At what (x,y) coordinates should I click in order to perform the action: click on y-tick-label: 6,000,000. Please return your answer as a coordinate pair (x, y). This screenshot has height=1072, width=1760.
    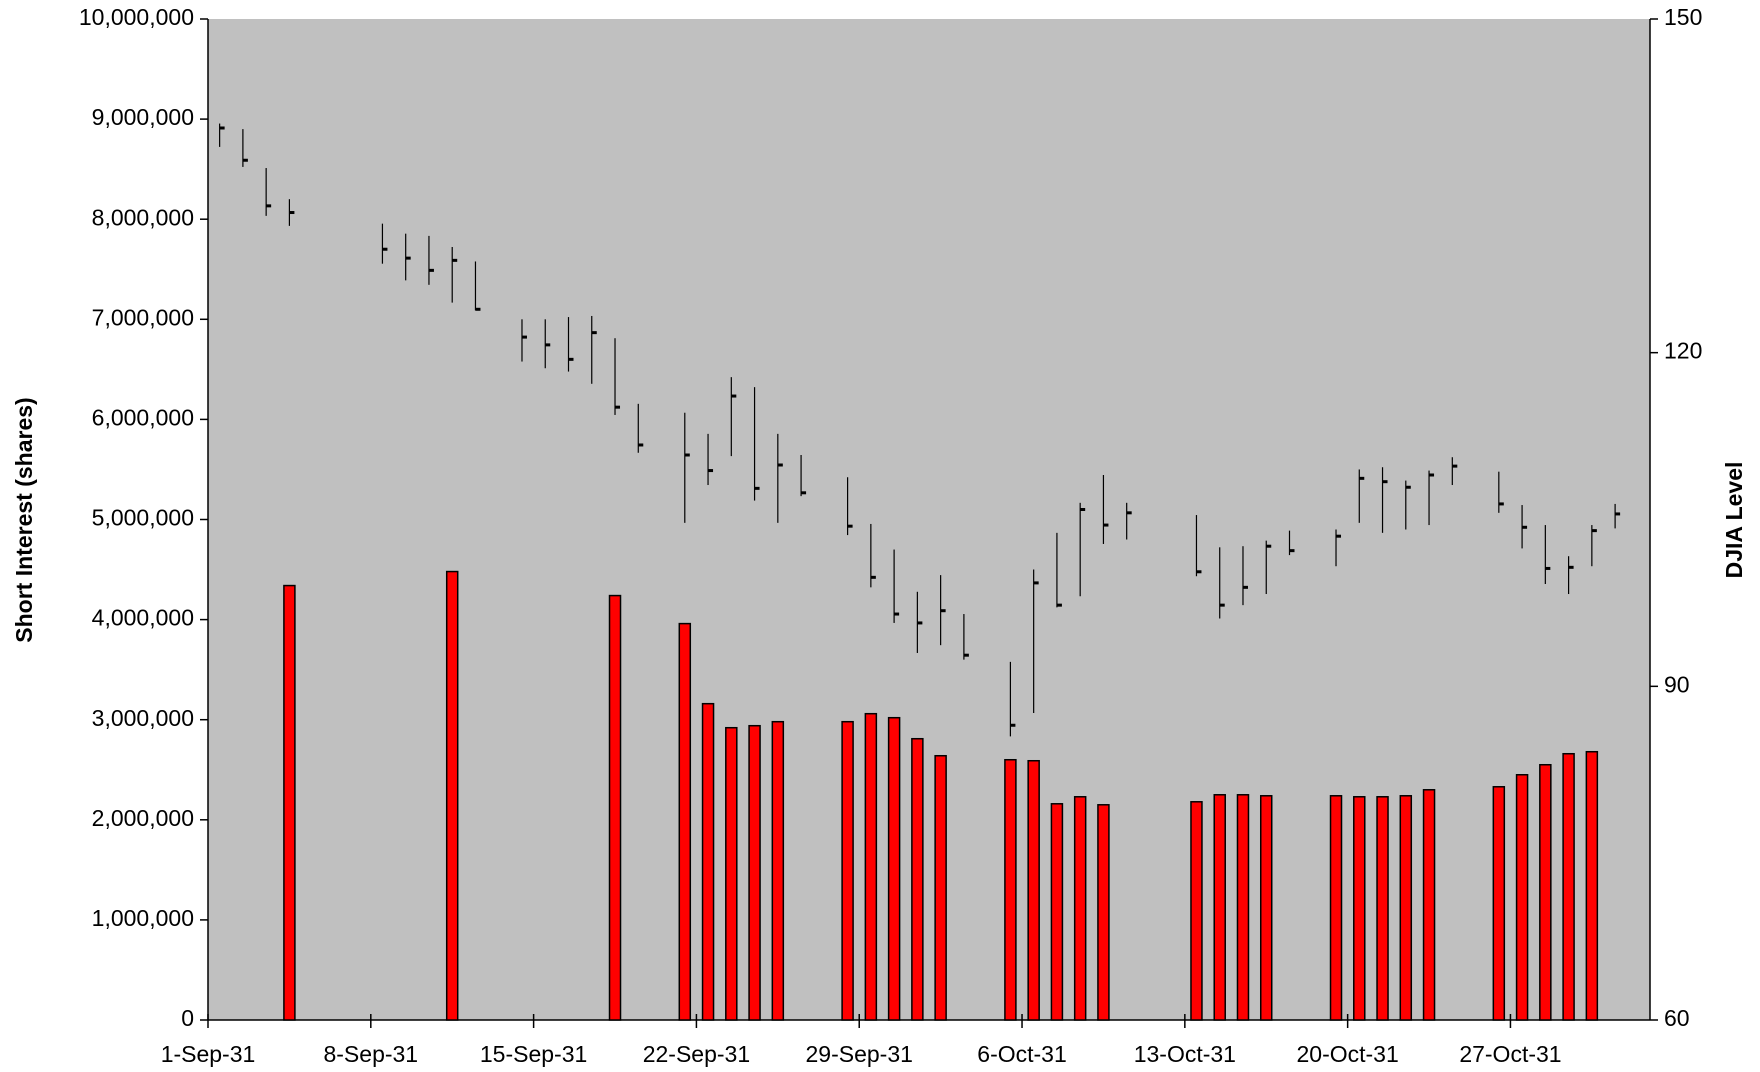
    Looking at the image, I should click on (143, 417).